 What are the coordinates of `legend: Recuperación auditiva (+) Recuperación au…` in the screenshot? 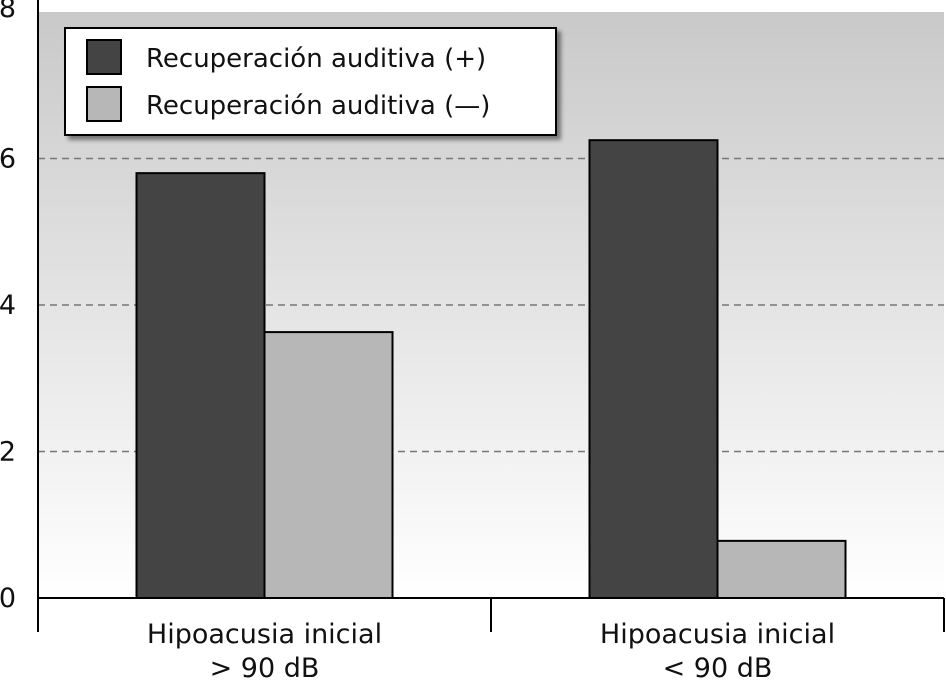 It's located at (310, 81).